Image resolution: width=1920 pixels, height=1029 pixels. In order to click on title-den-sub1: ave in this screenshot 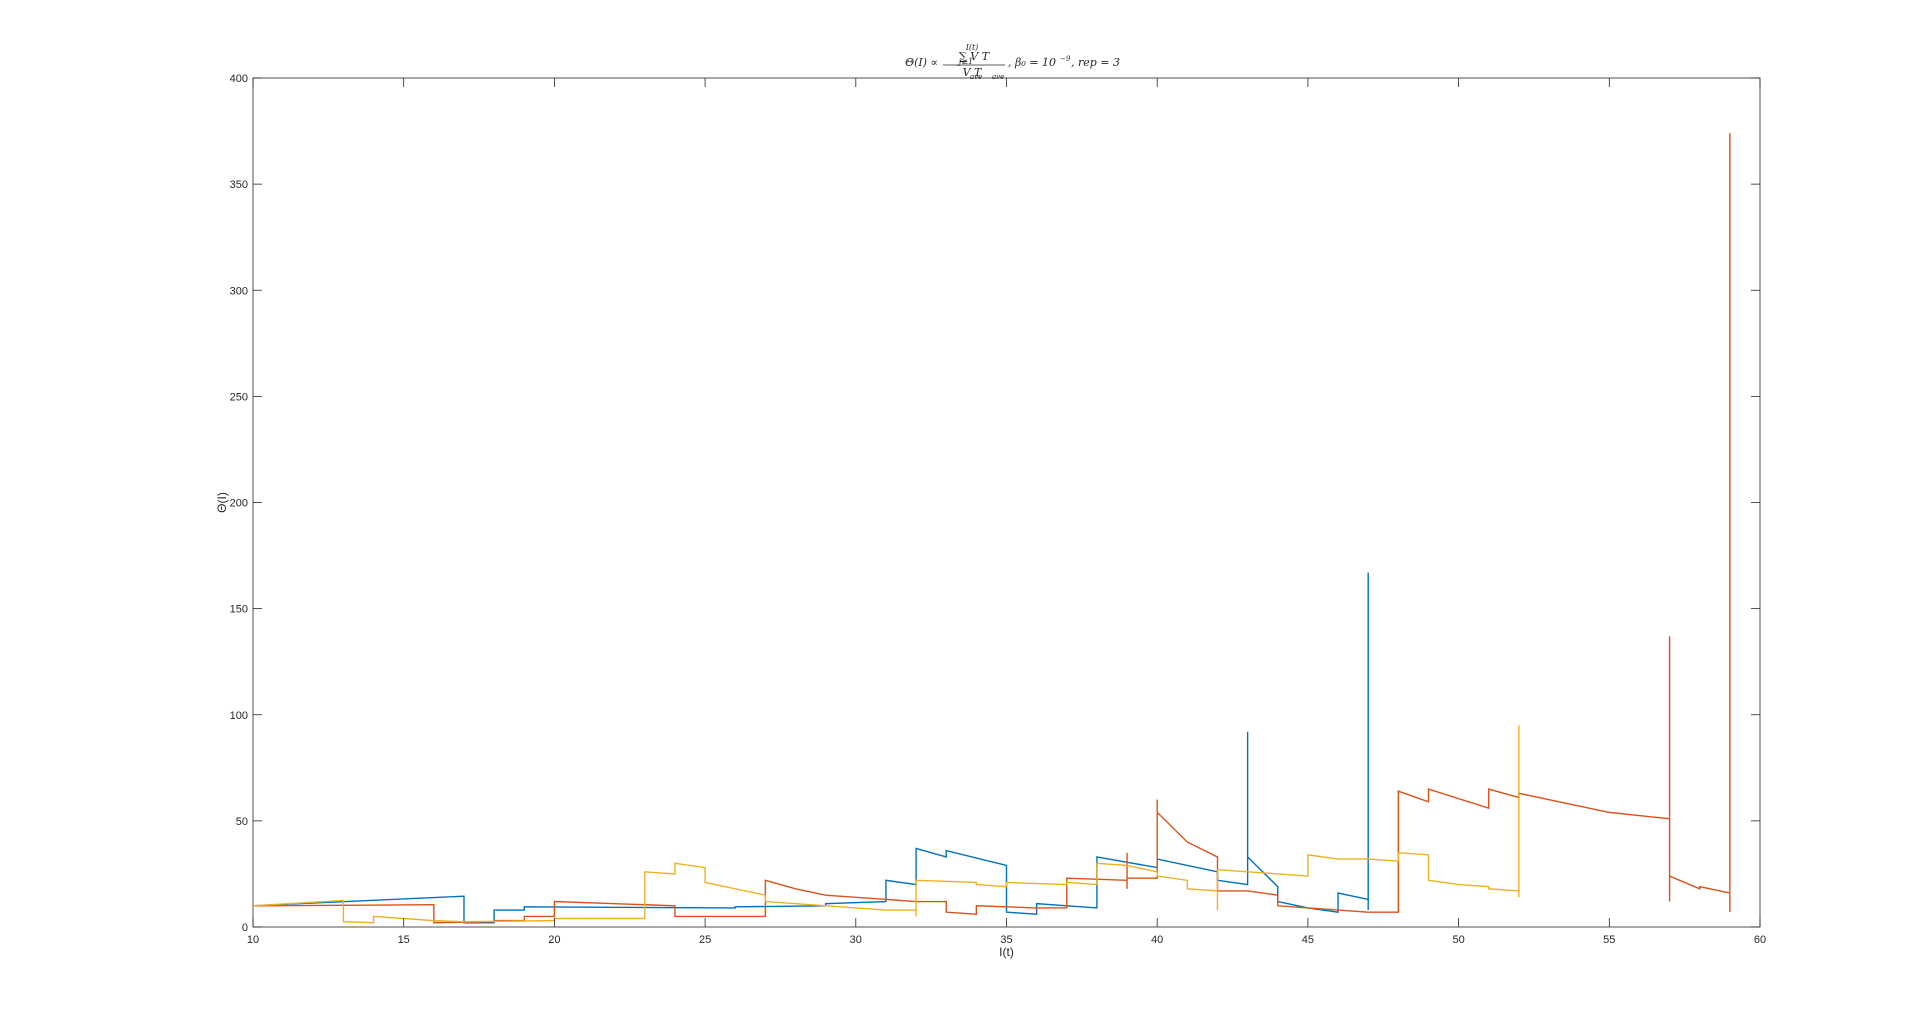, I will do `click(976, 77)`.